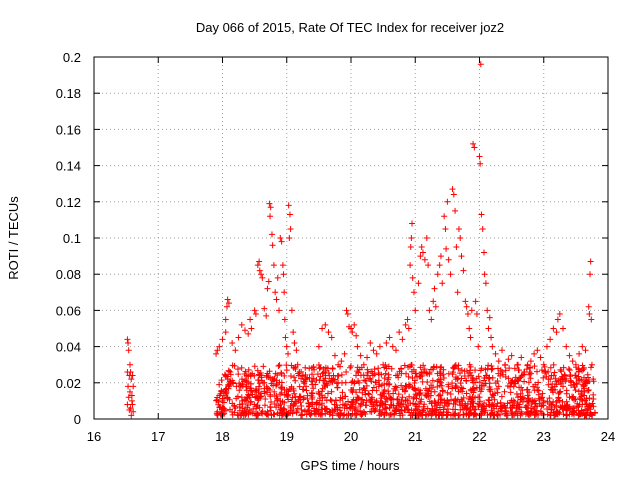  Describe the element at coordinates (72, 57) in the screenshot. I see `y-tick-label: 0.2` at that location.